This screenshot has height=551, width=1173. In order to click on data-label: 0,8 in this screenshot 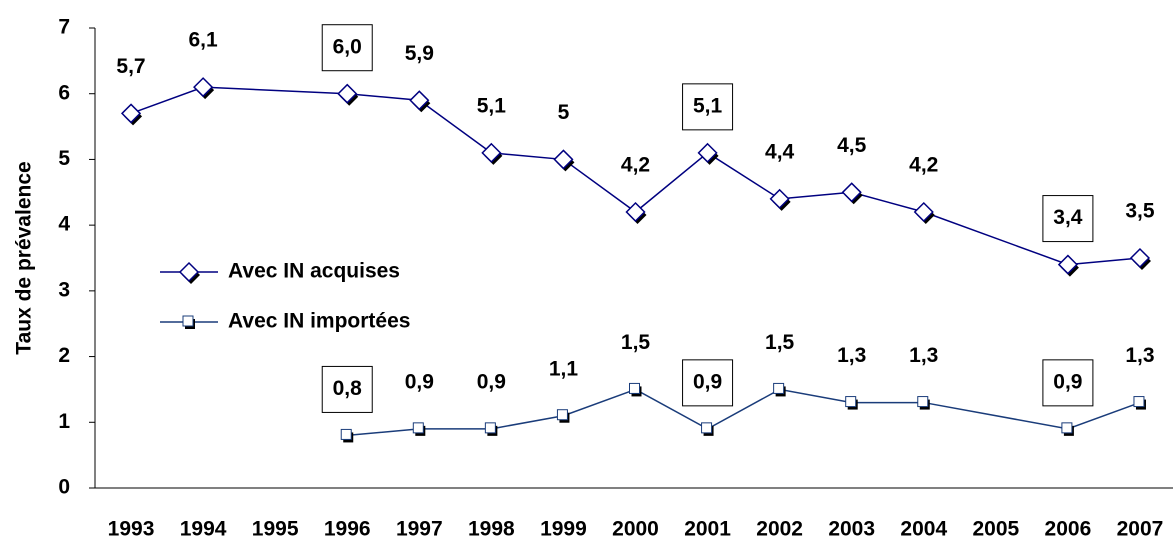, I will do `click(348, 388)`.